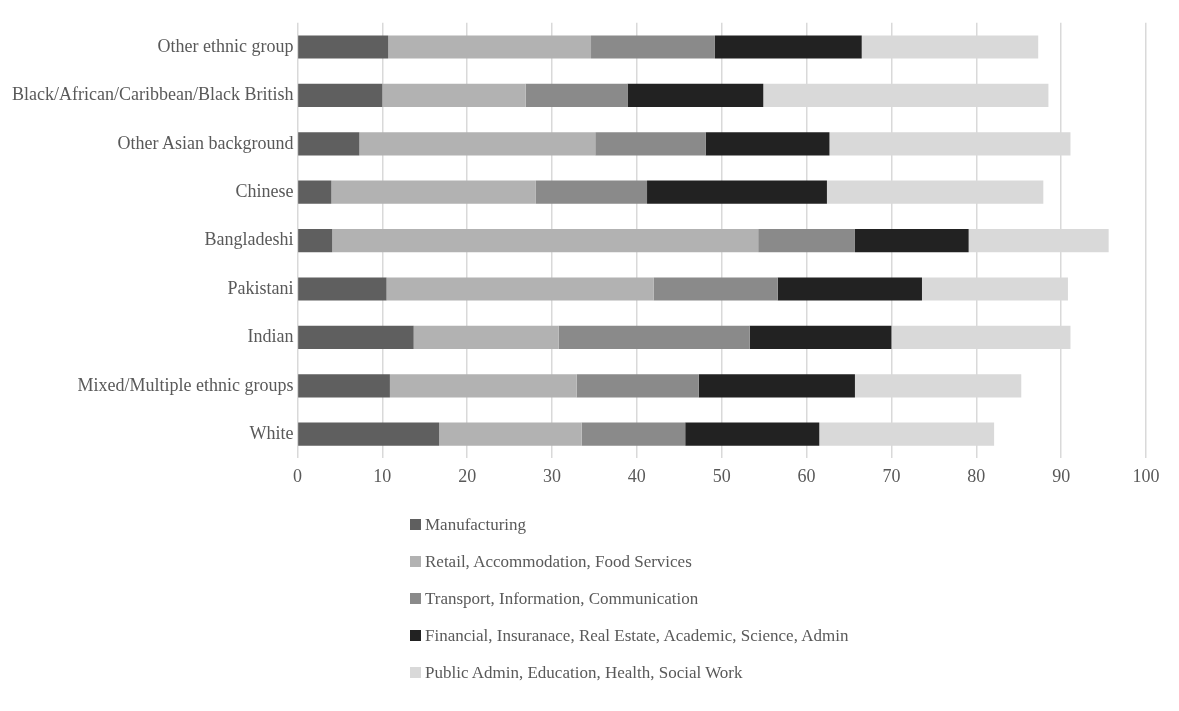 This screenshot has width=1179, height=711. Describe the element at coordinates (636, 475) in the screenshot. I see `x-tick-label: 40` at that location.